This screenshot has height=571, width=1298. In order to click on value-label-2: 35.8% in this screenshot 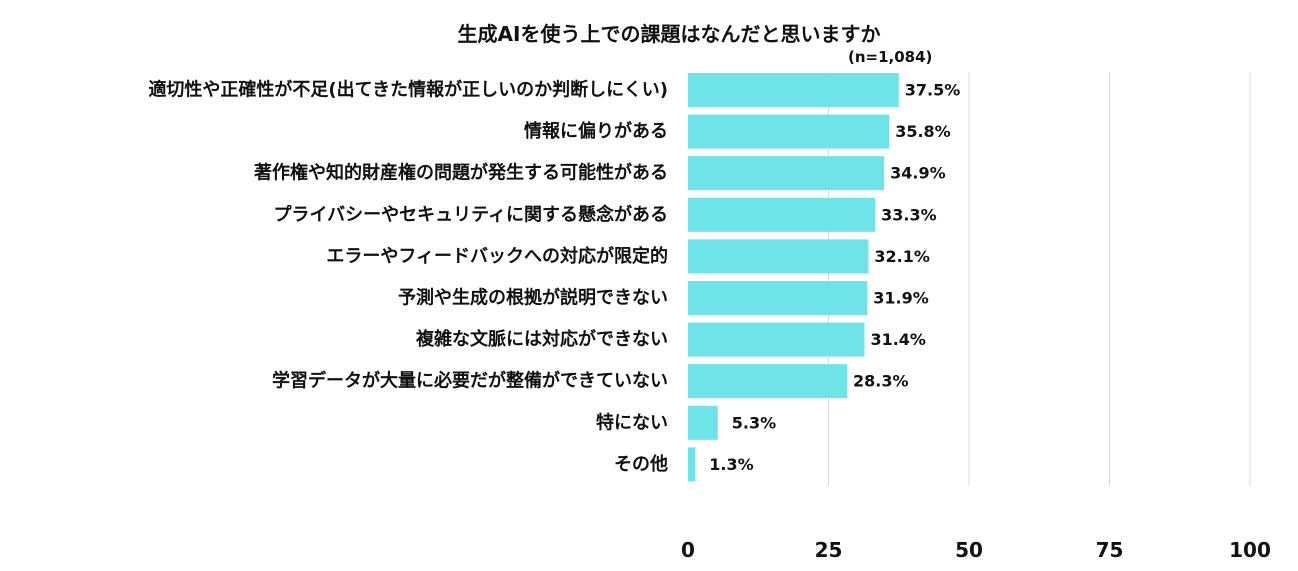, I will do `click(923, 131)`.